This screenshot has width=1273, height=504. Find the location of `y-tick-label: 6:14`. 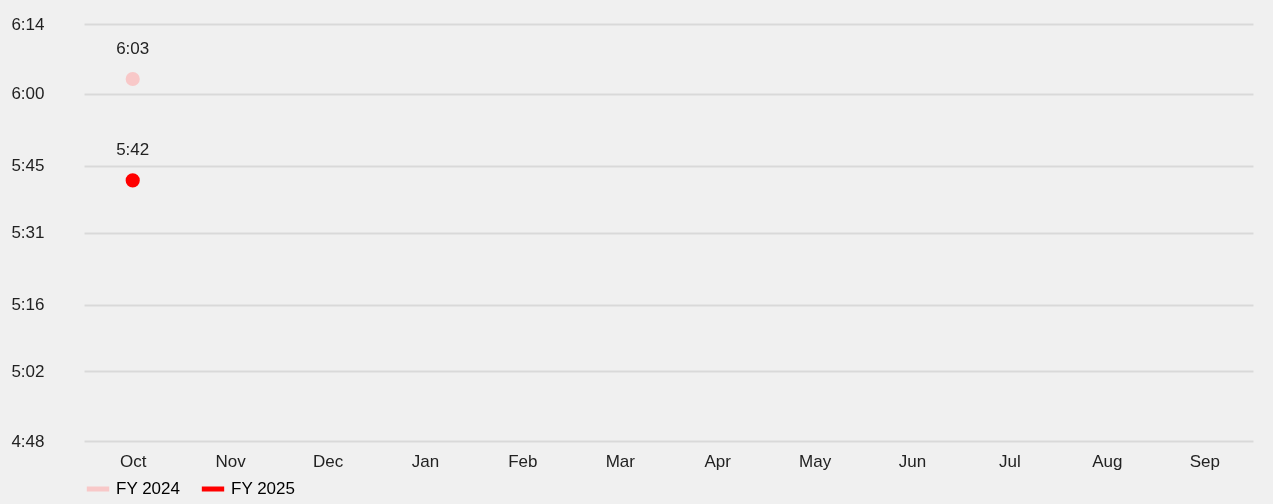

y-tick-label: 6:14 is located at coordinates (28, 24).